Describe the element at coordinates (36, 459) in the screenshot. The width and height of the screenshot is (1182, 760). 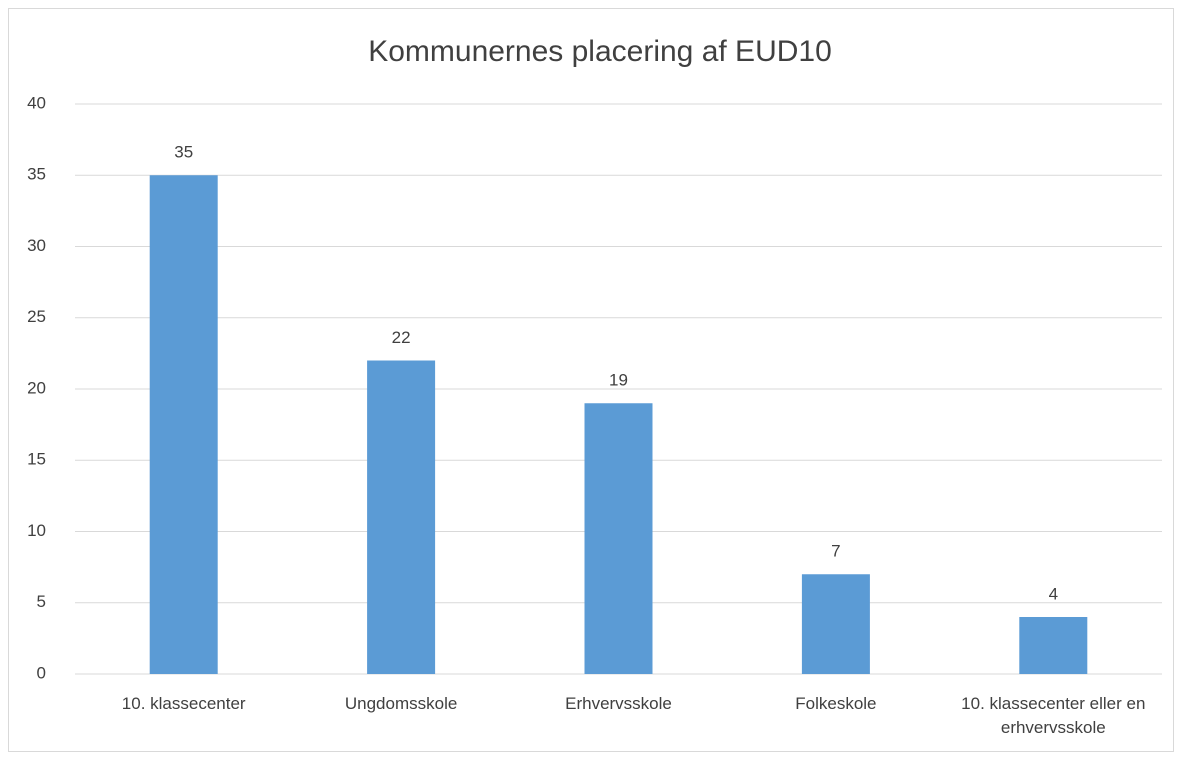
I see `y-tick-label: 15` at that location.